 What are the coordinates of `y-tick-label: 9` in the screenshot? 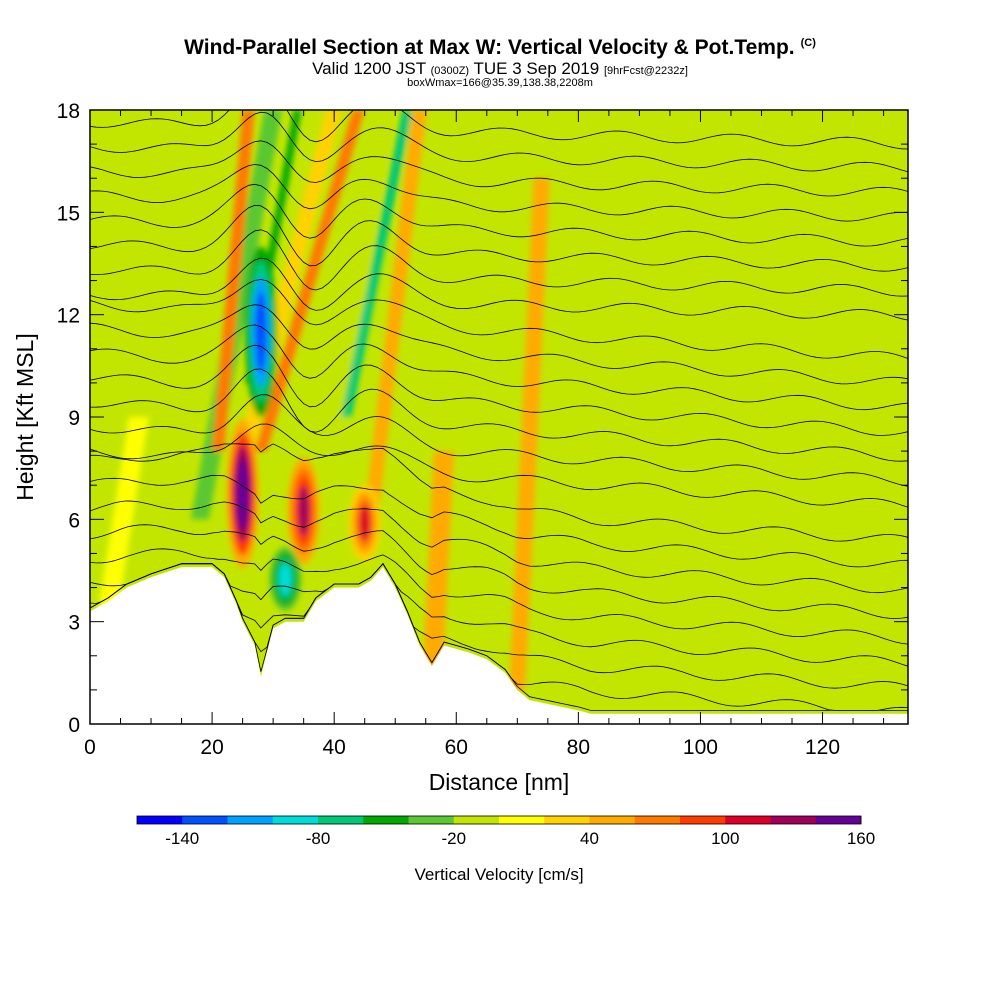 It's located at (74, 418).